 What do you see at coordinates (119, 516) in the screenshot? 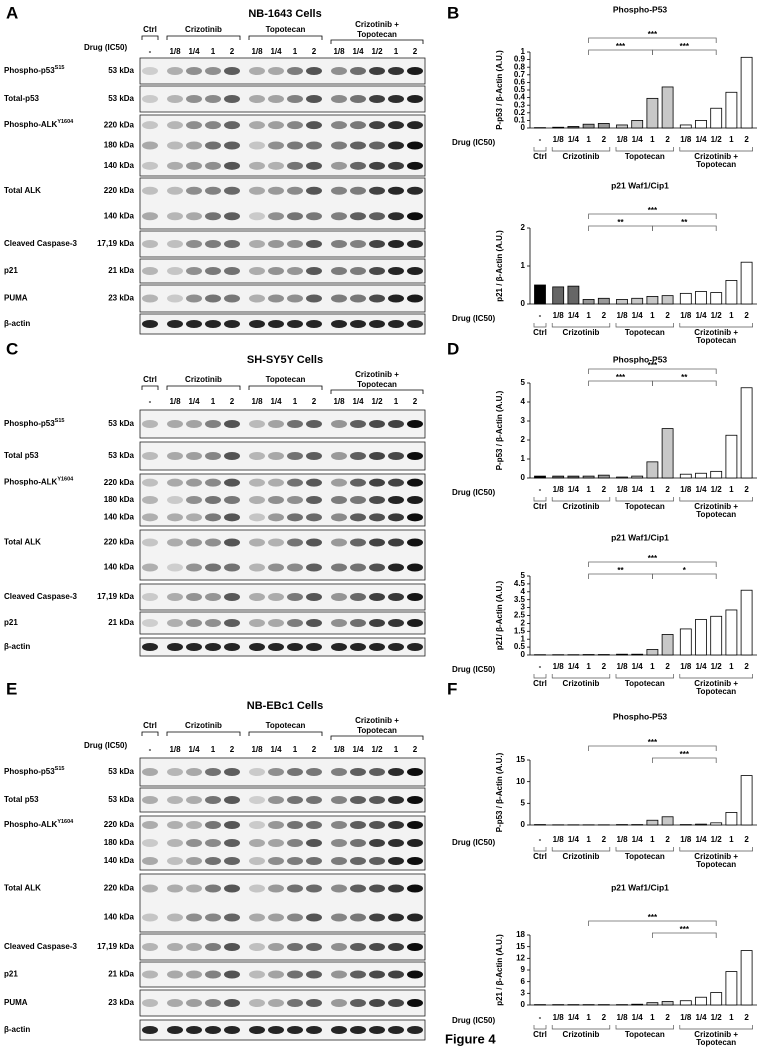
I see `kda-label: 140 kDa` at bounding box center [119, 516].